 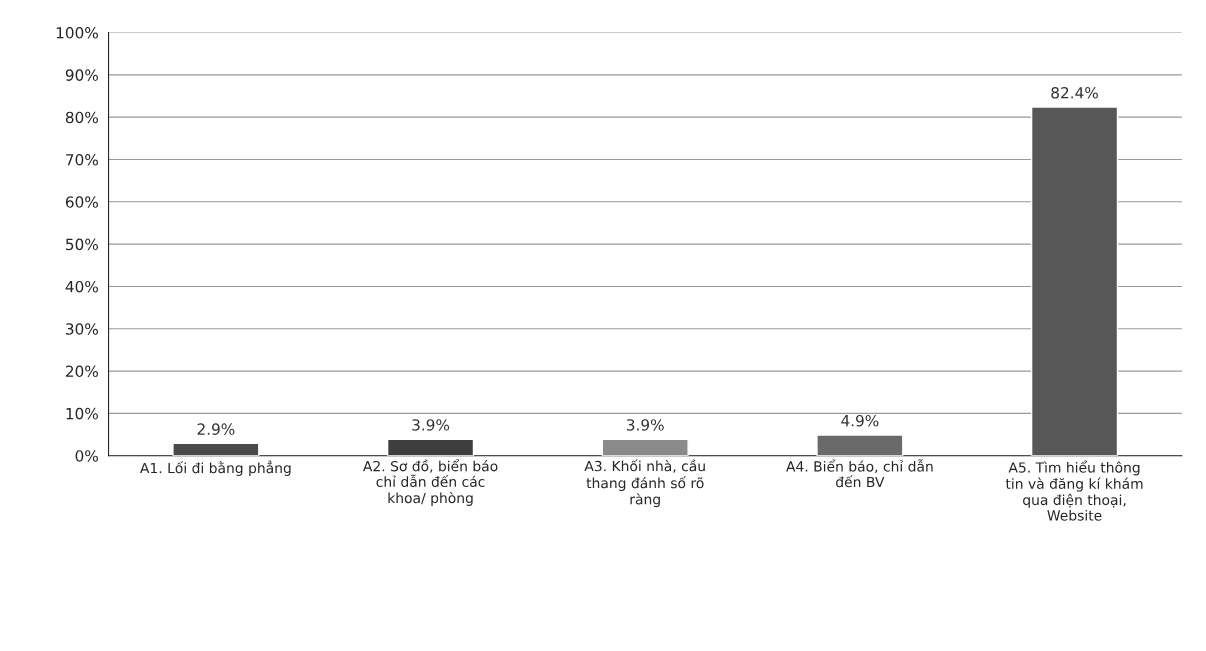 I want to click on x-tick-label: A4. Biển báo, chỉ dẫn đến BV, so click(x=859, y=473).